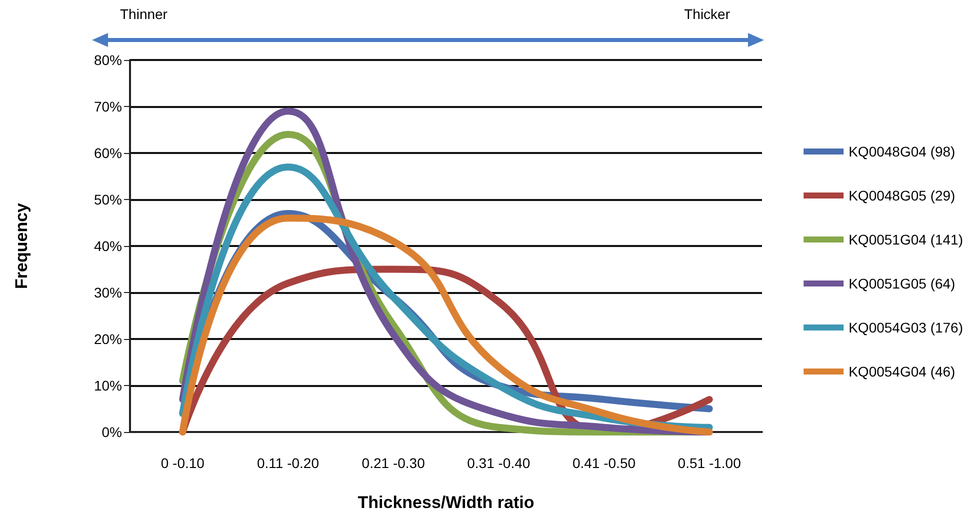 The width and height of the screenshot is (976, 523). What do you see at coordinates (108, 339) in the screenshot?
I see `y-tick-label: 20%` at bounding box center [108, 339].